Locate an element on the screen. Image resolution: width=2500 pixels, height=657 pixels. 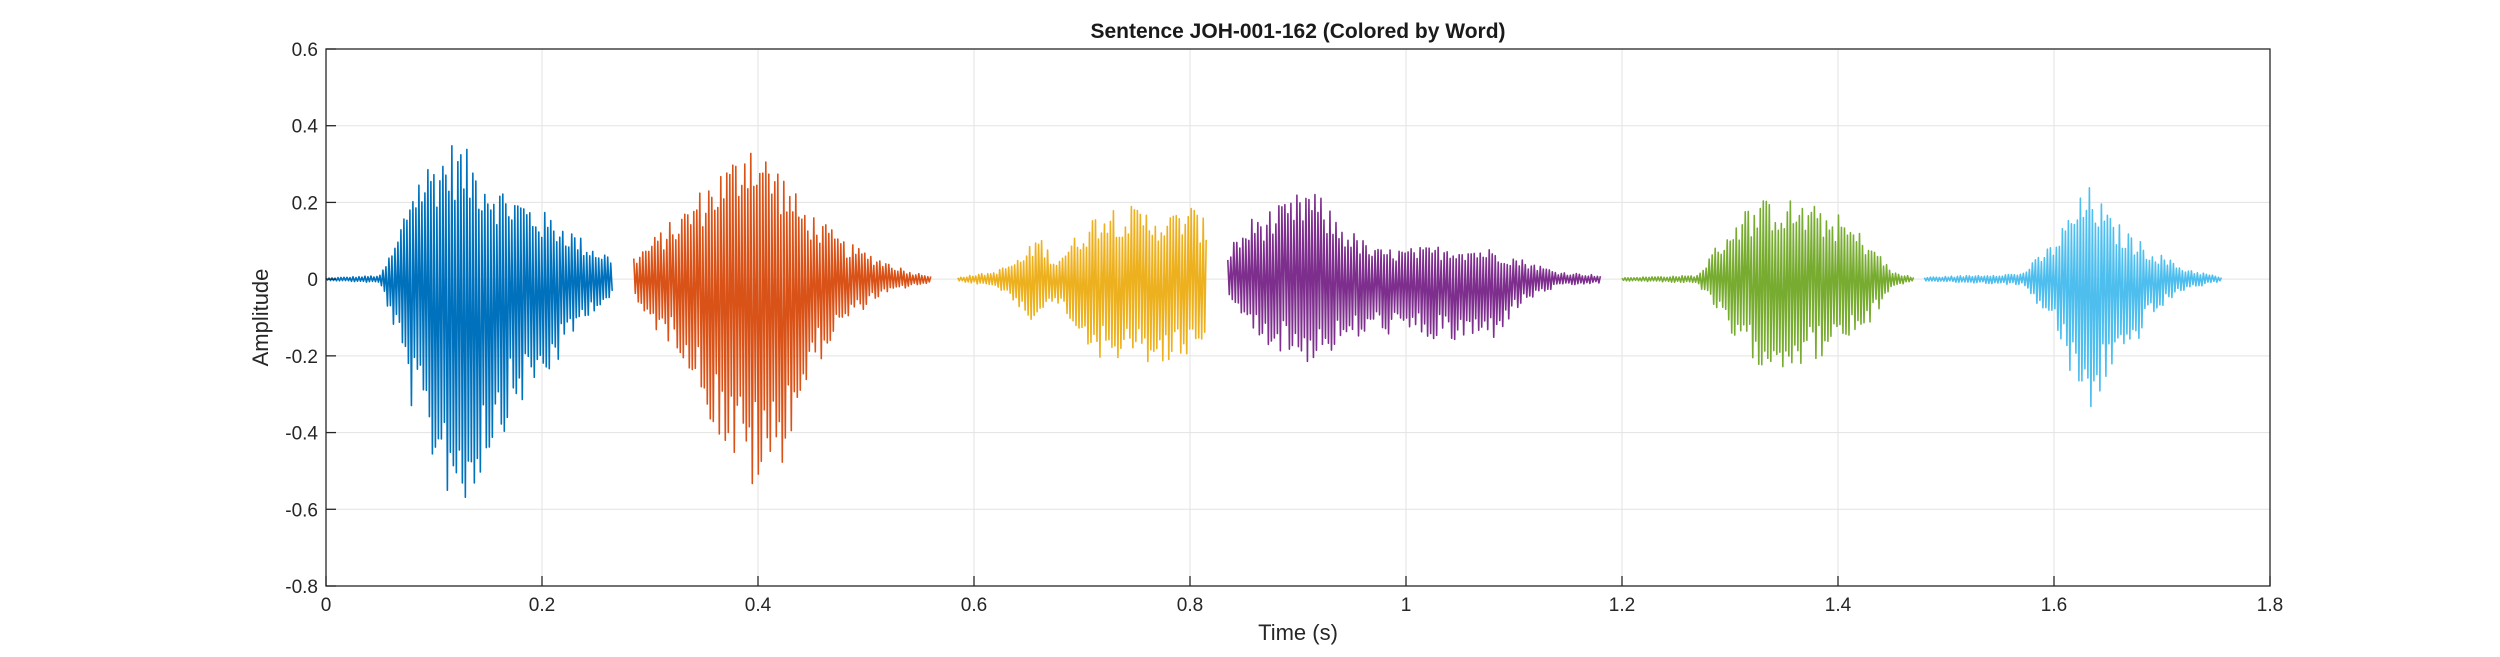
x-tick-label: 0 is located at coordinates (326, 605).